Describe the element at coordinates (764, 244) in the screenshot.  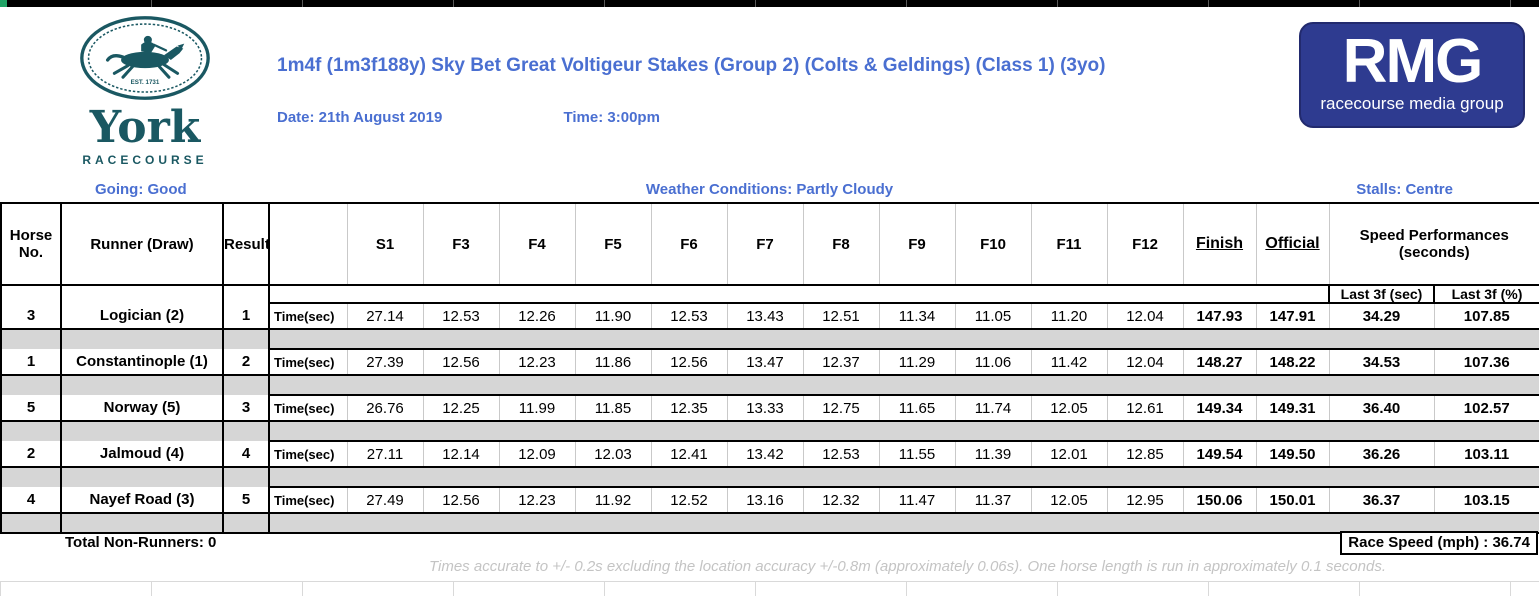
I see `col-header-f7: F7` at that location.